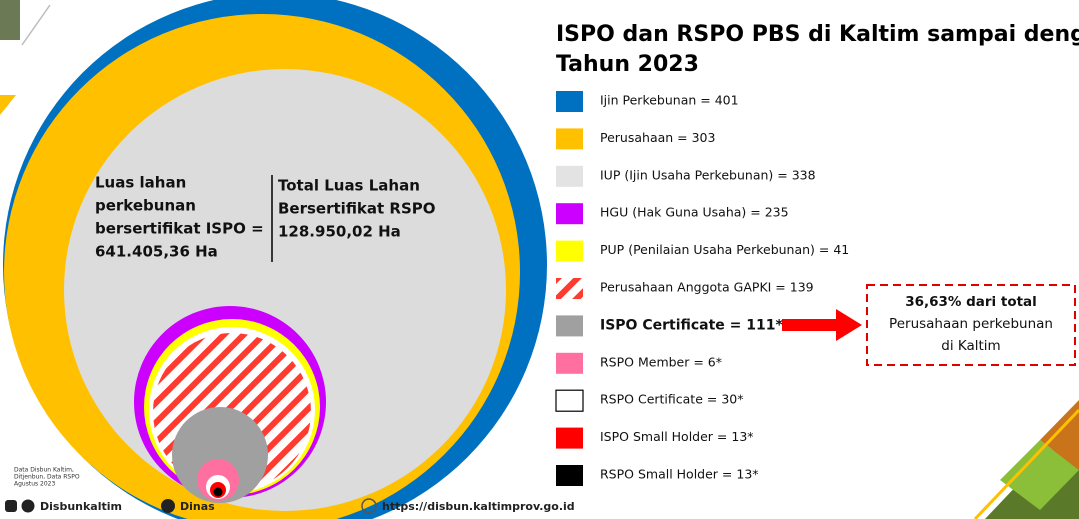 Image resolution: width=1079 pixels, height=519 pixels. What do you see at coordinates (179, 229) in the screenshot?
I see `ispo-text: bersertifikat ISPO =` at bounding box center [179, 229].